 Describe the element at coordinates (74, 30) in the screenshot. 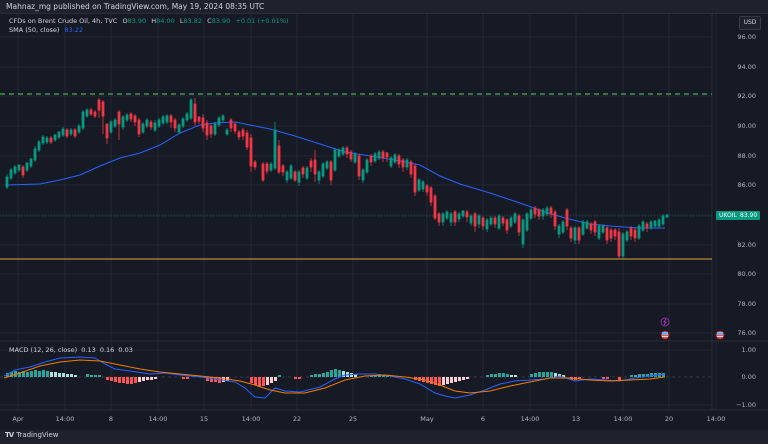

I see `sma-value: 83.22` at that location.